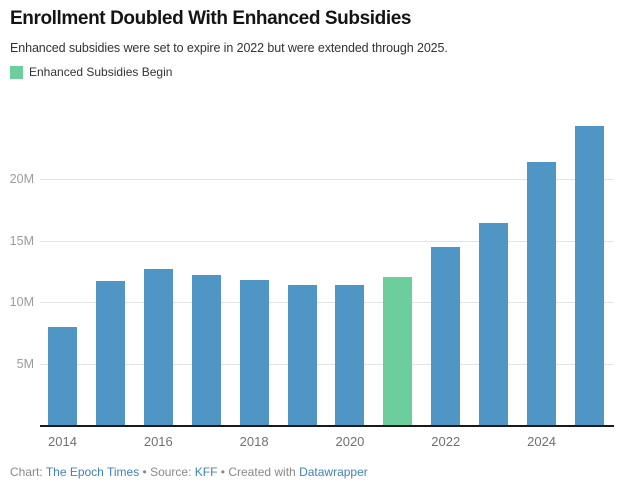  Describe the element at coordinates (92, 472) in the screenshot. I see `footer-chart-credit-link: The Epoch Times` at that location.